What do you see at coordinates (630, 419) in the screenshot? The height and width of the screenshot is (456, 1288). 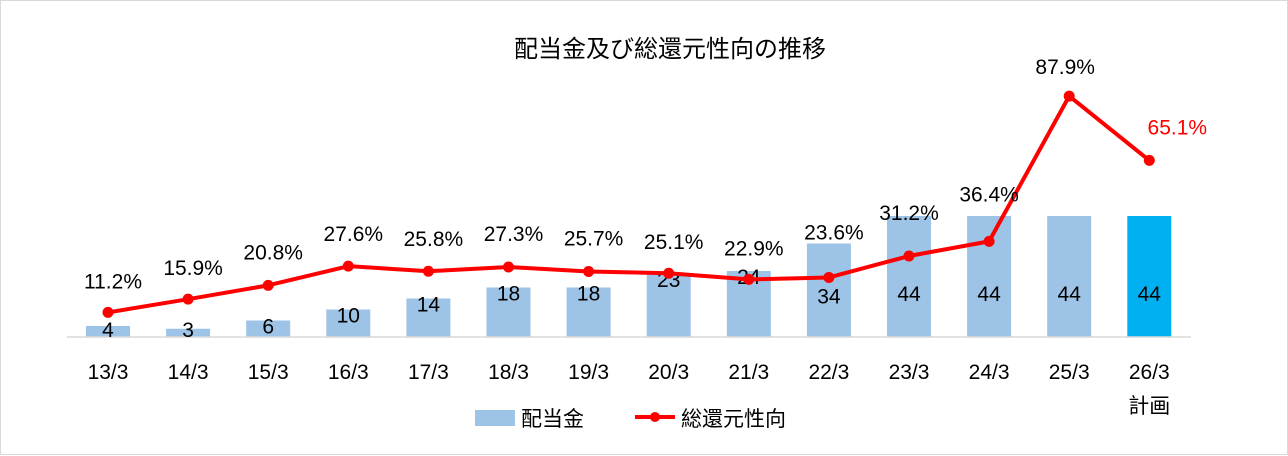 I see `legend: 配当金 総還元性向` at bounding box center [630, 419].